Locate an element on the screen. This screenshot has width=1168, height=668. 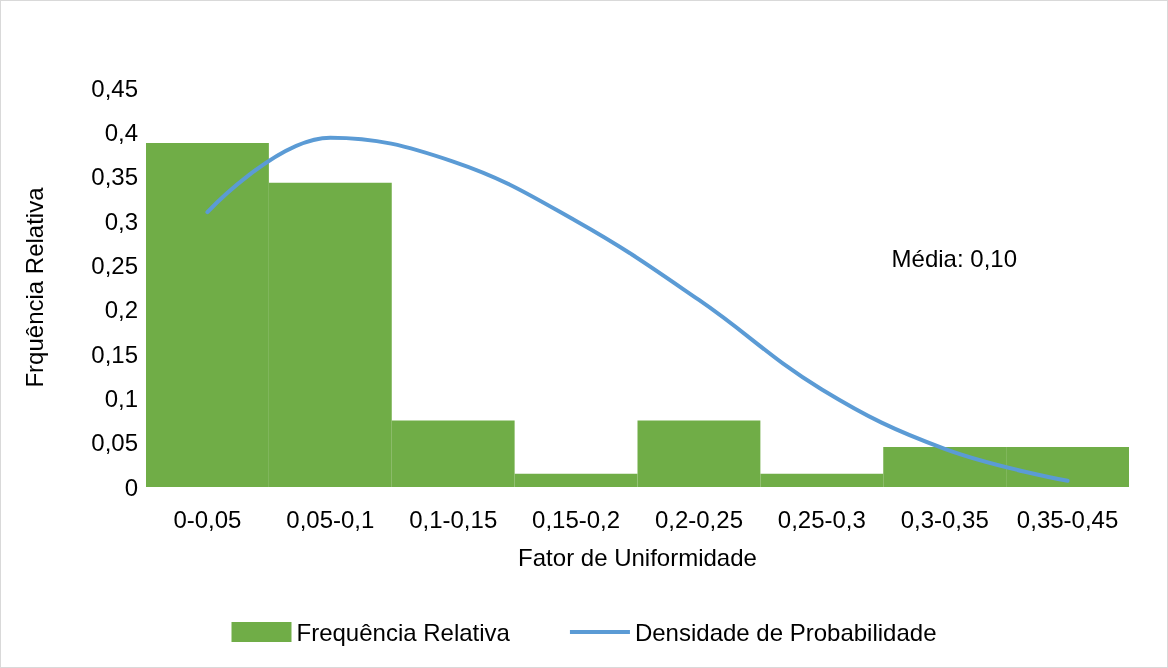
x-axis-title: Fator de Uniformidade is located at coordinates (637, 557).